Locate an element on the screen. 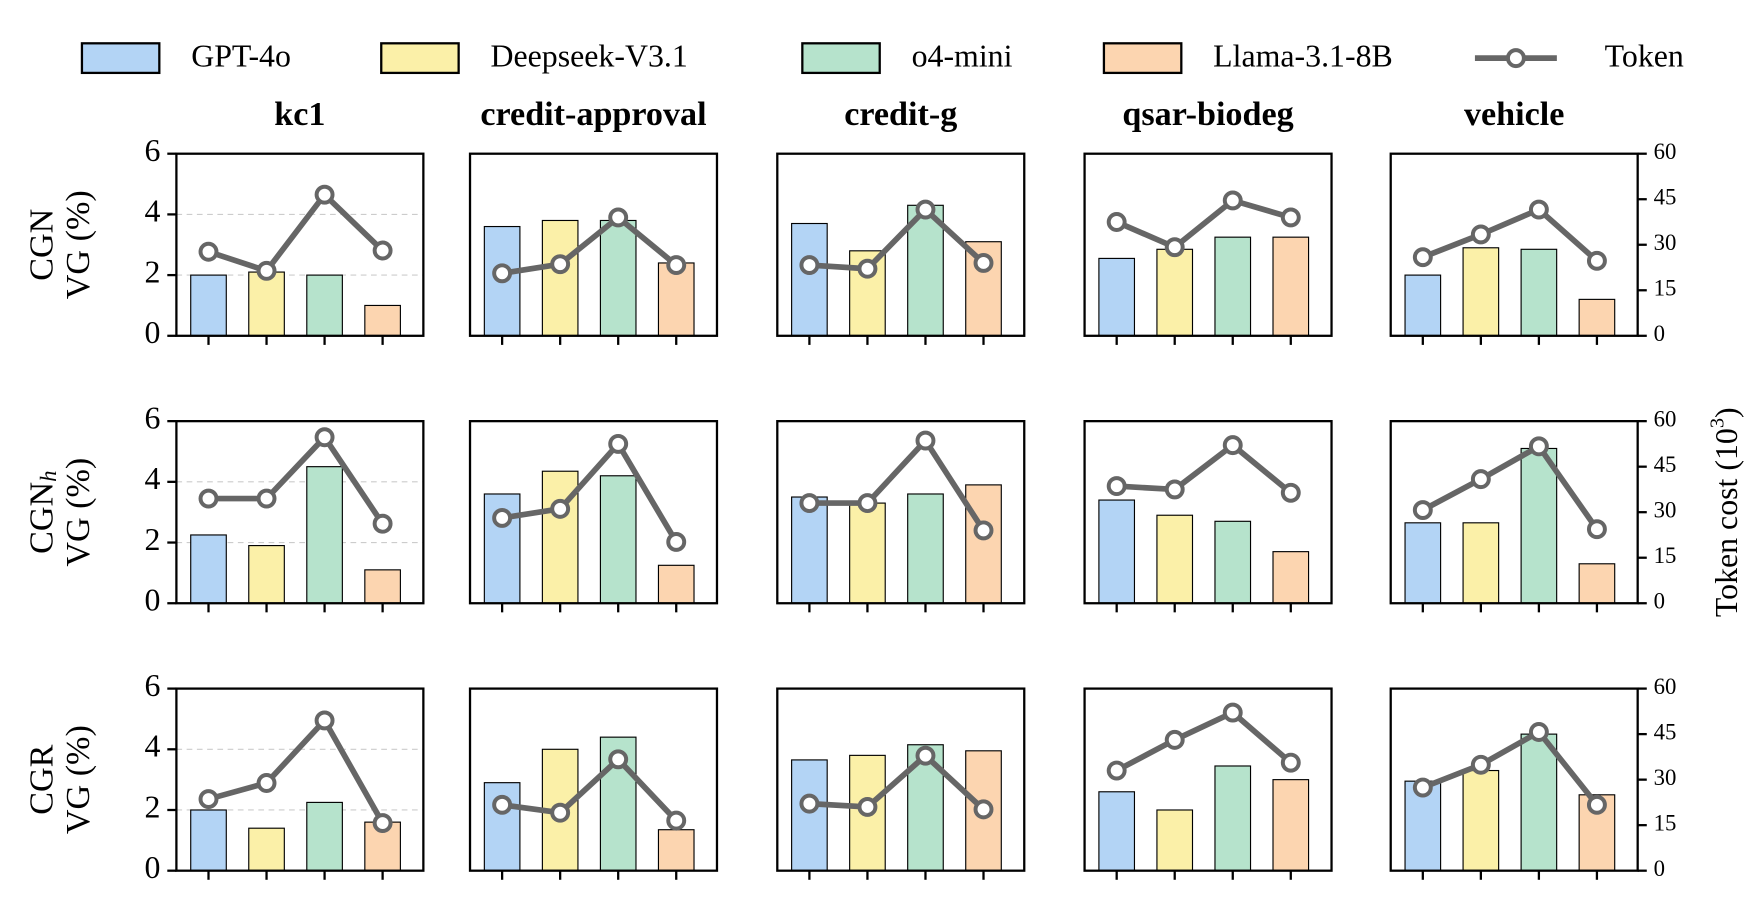 This screenshot has height=914, width=1764. legend-swatch is located at coordinates (120, 58).